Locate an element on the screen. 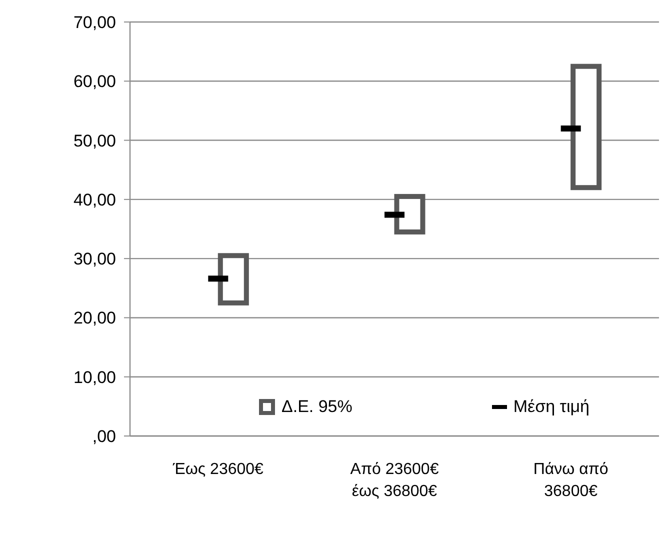 The height and width of the screenshot is (557, 660). legend-label: Μέση τιμή is located at coordinates (551, 407).